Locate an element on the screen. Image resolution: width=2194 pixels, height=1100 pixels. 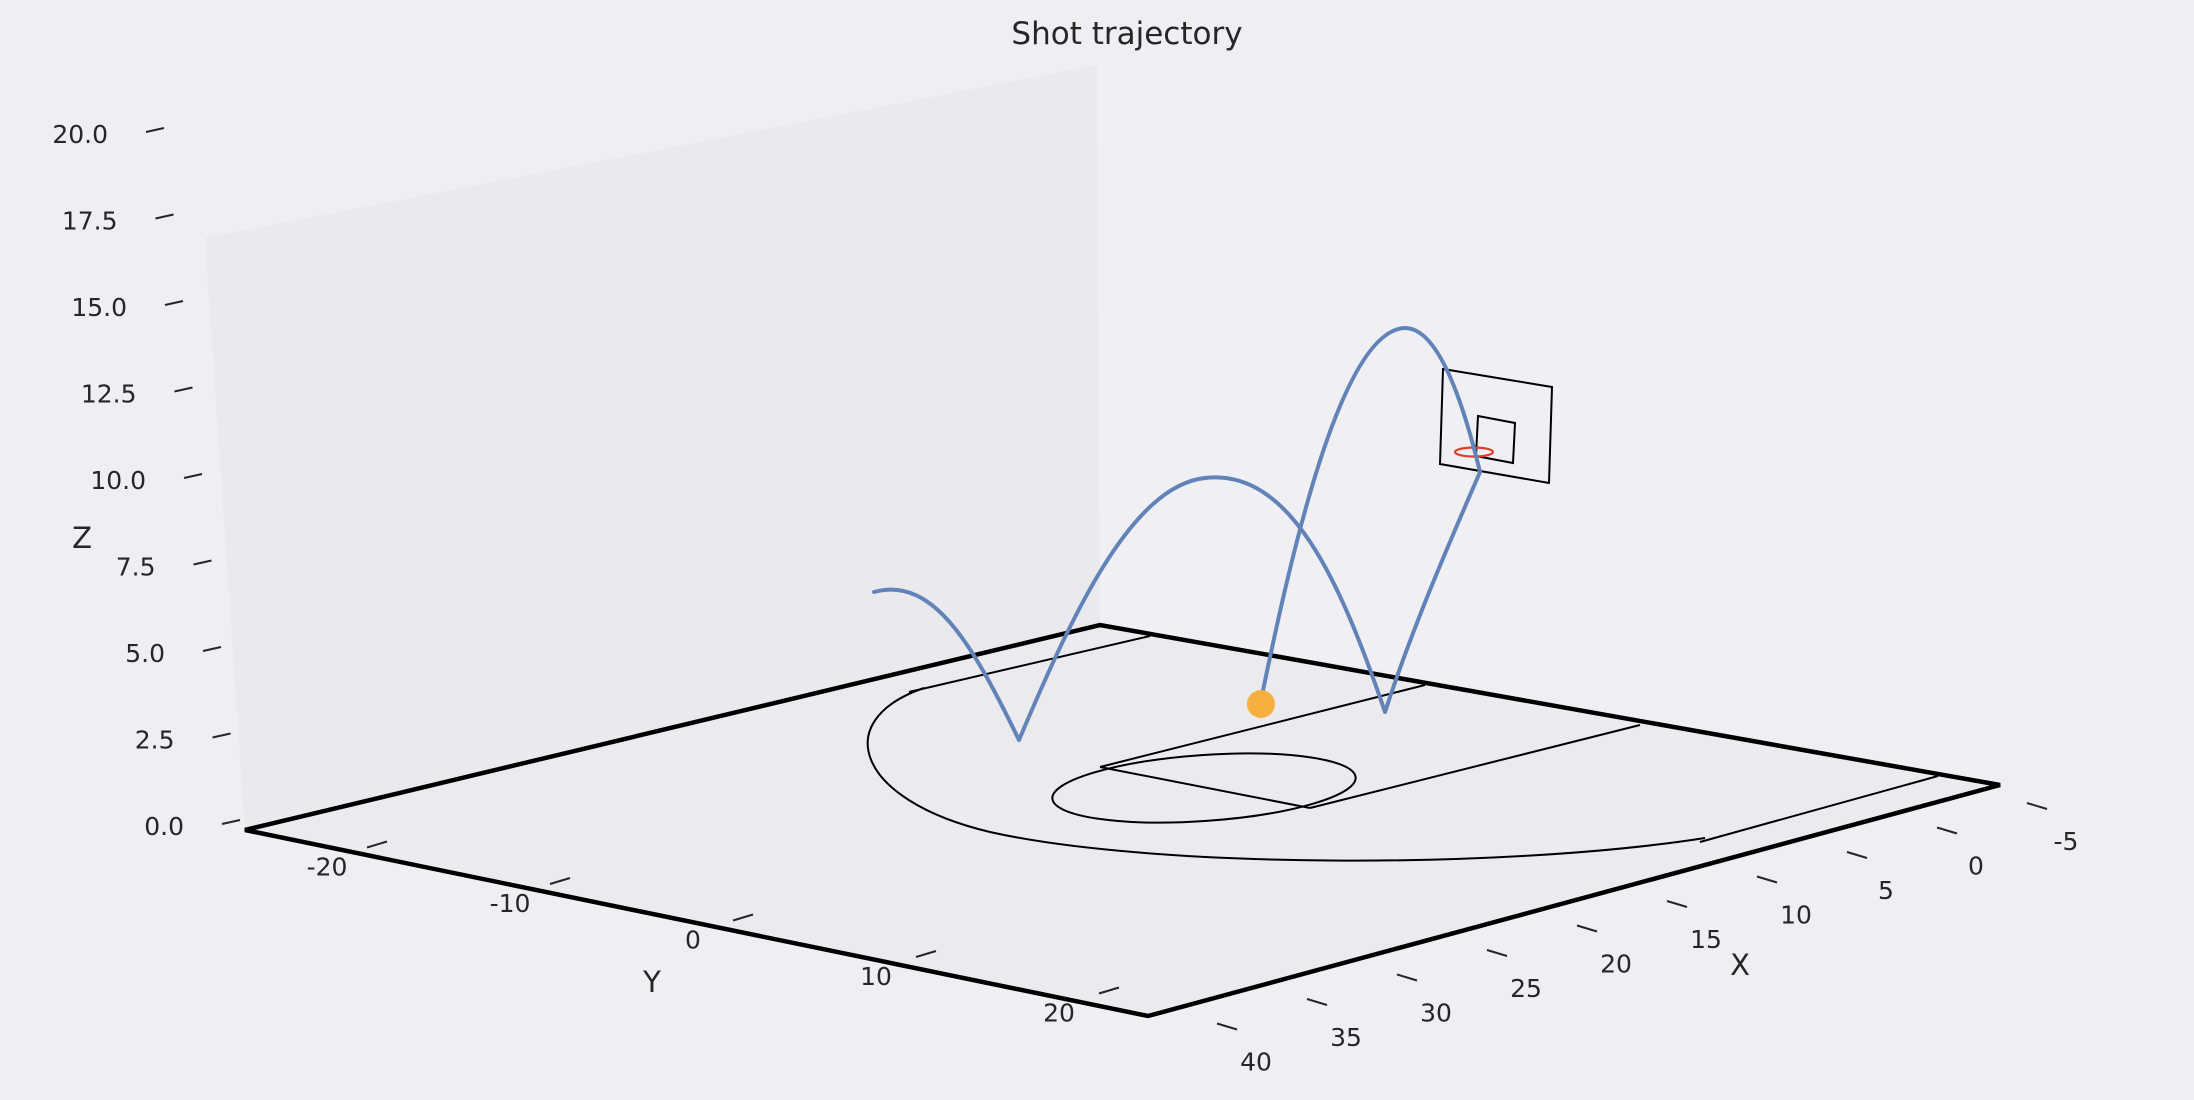
z-tick-label: 7.5 is located at coordinates (136, 567).